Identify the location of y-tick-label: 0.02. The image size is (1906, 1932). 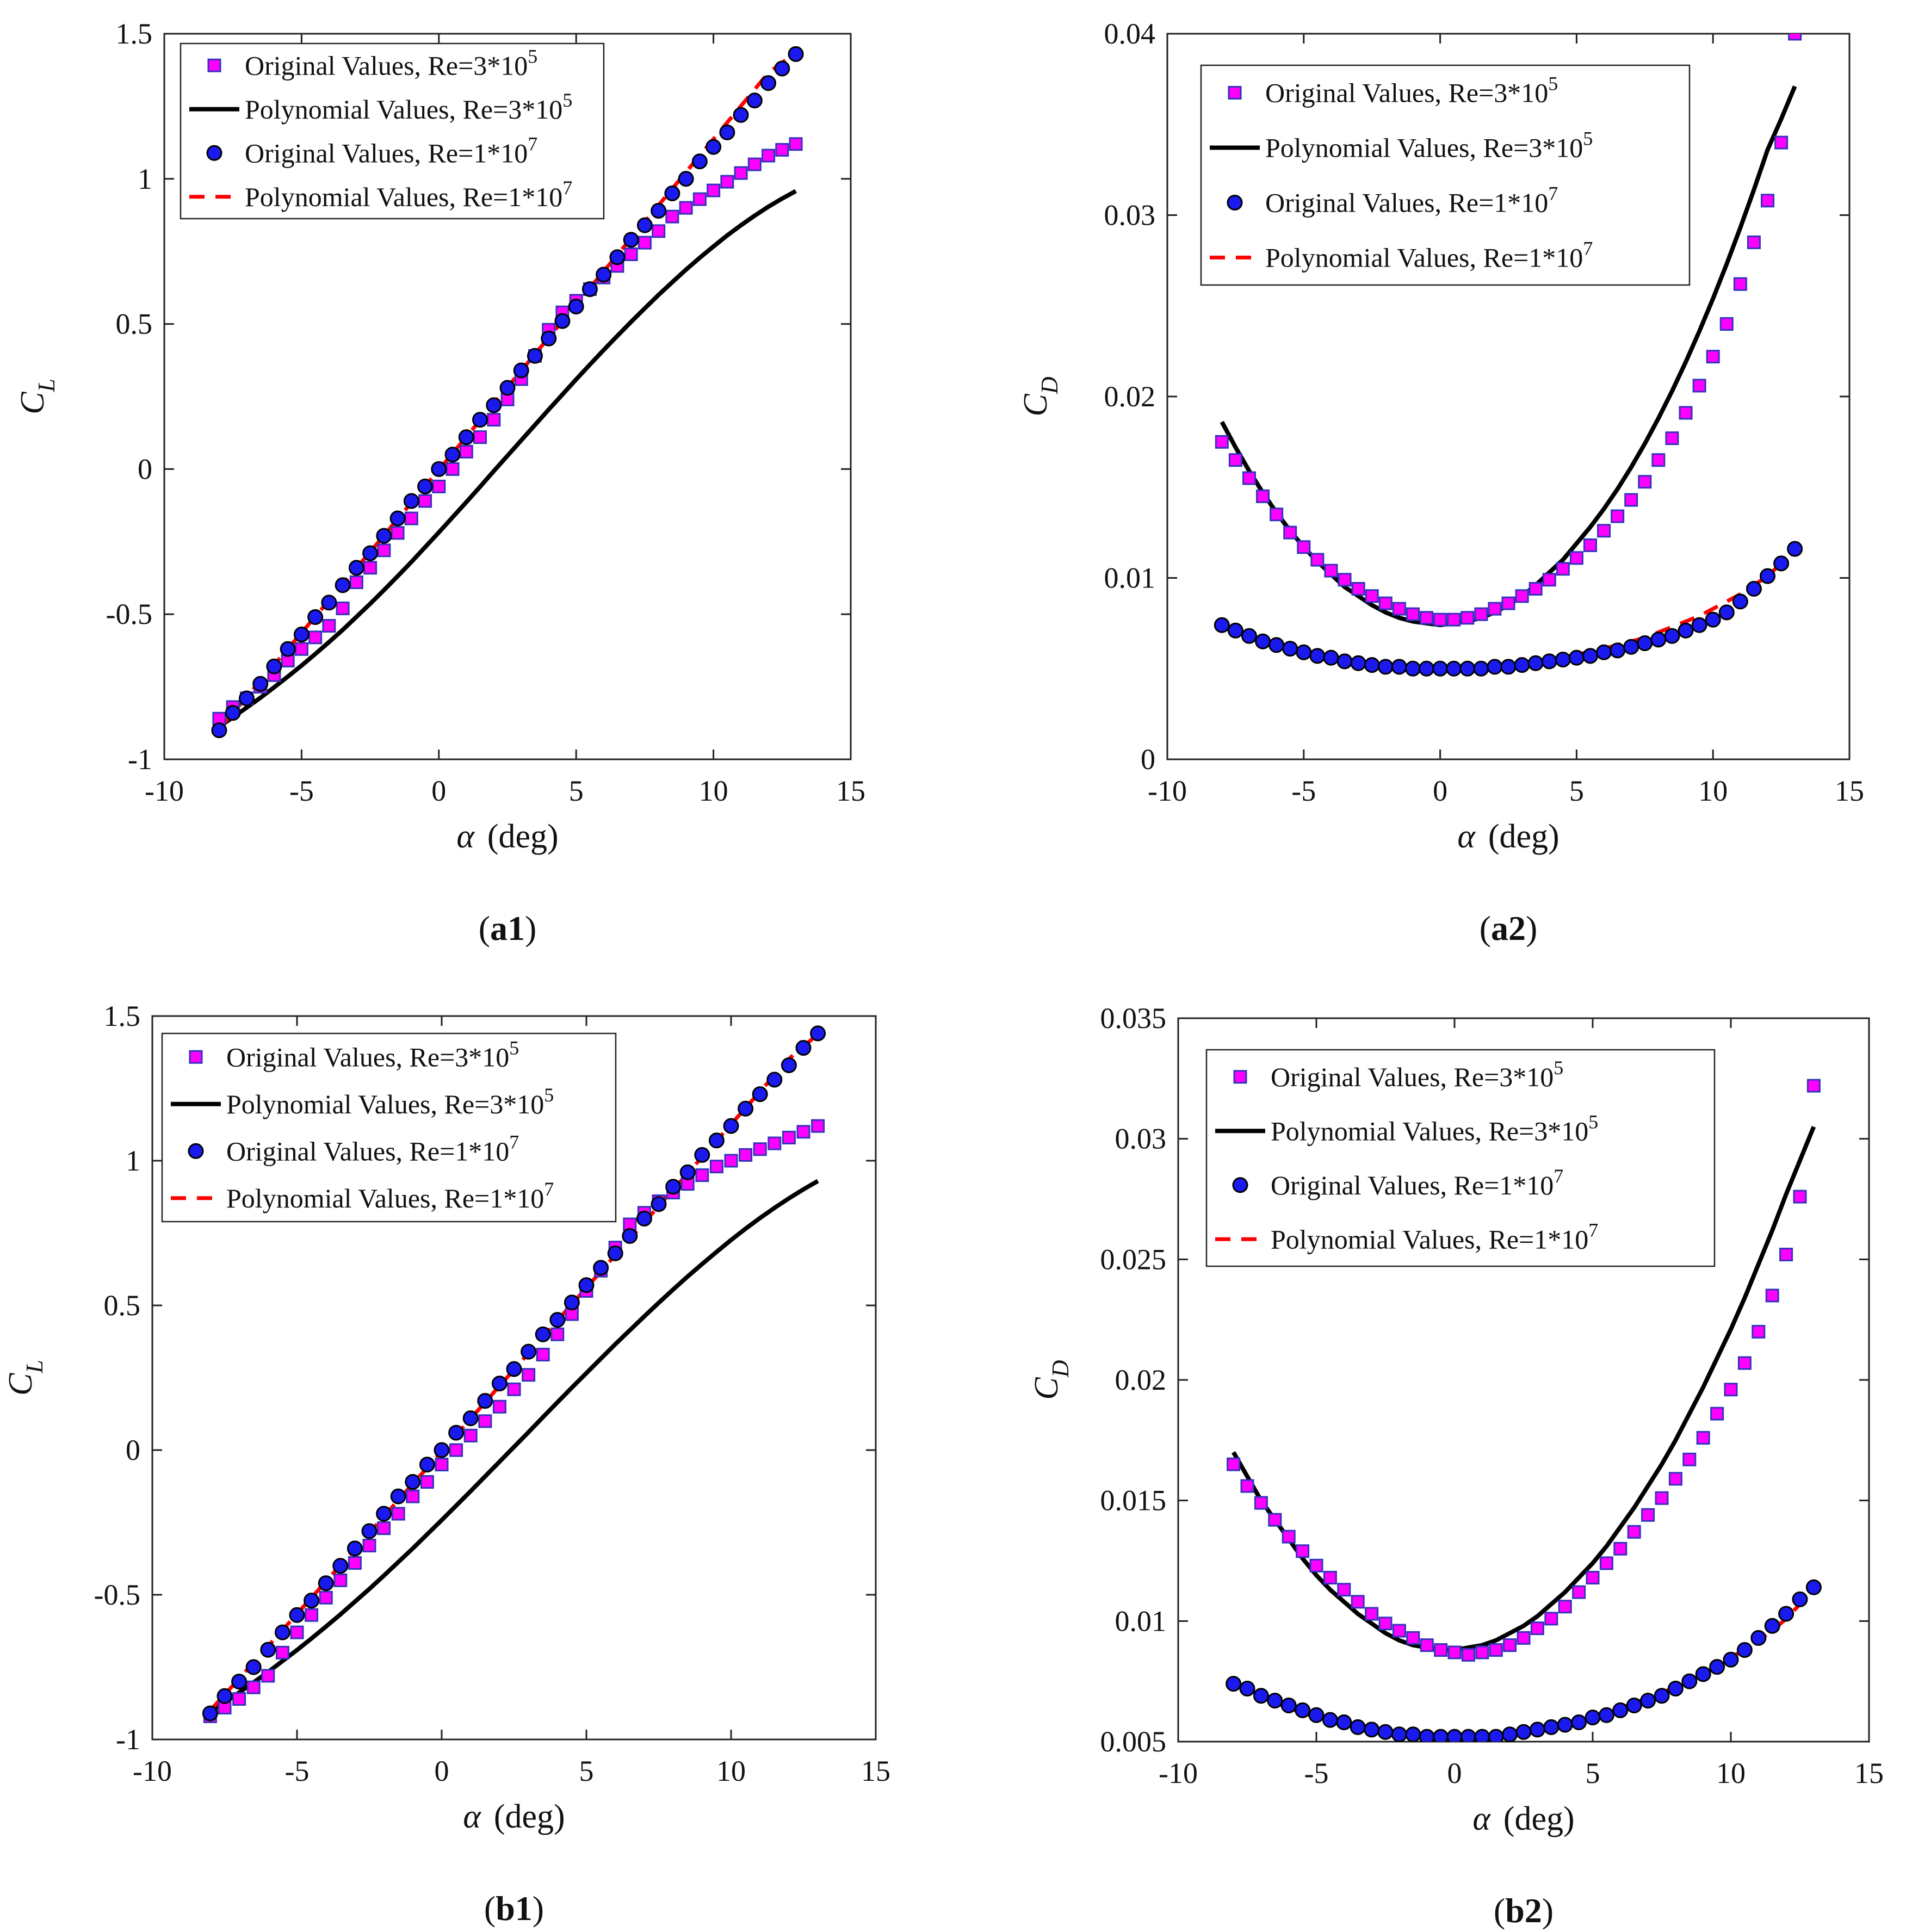
(1141, 1380).